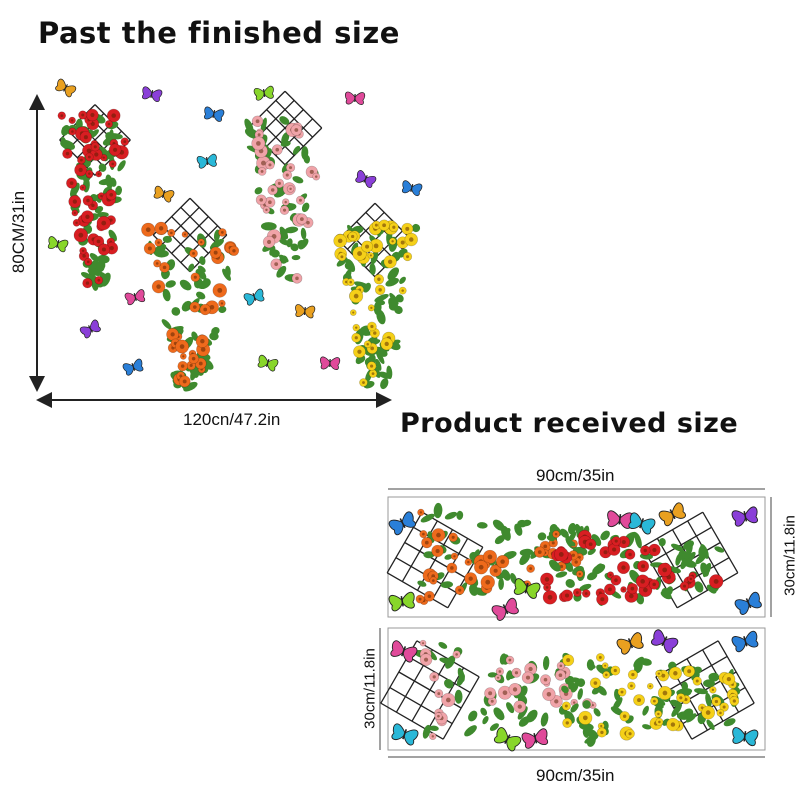 The image size is (800, 800). I want to click on pink-rose-sticker, so click(507, 690).